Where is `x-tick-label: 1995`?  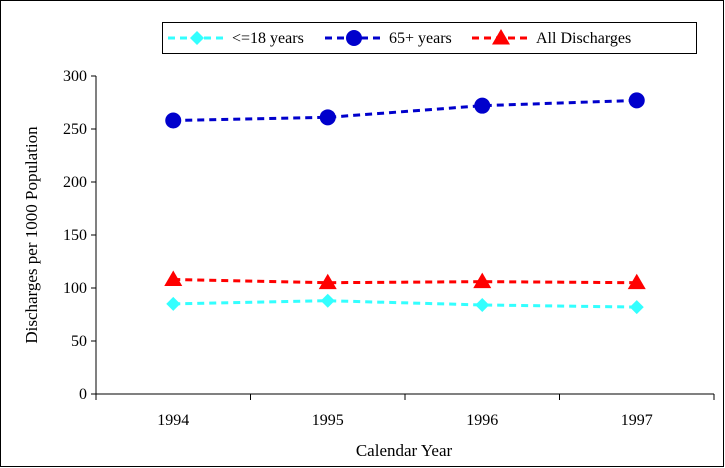
x-tick-label: 1995 is located at coordinates (328, 420).